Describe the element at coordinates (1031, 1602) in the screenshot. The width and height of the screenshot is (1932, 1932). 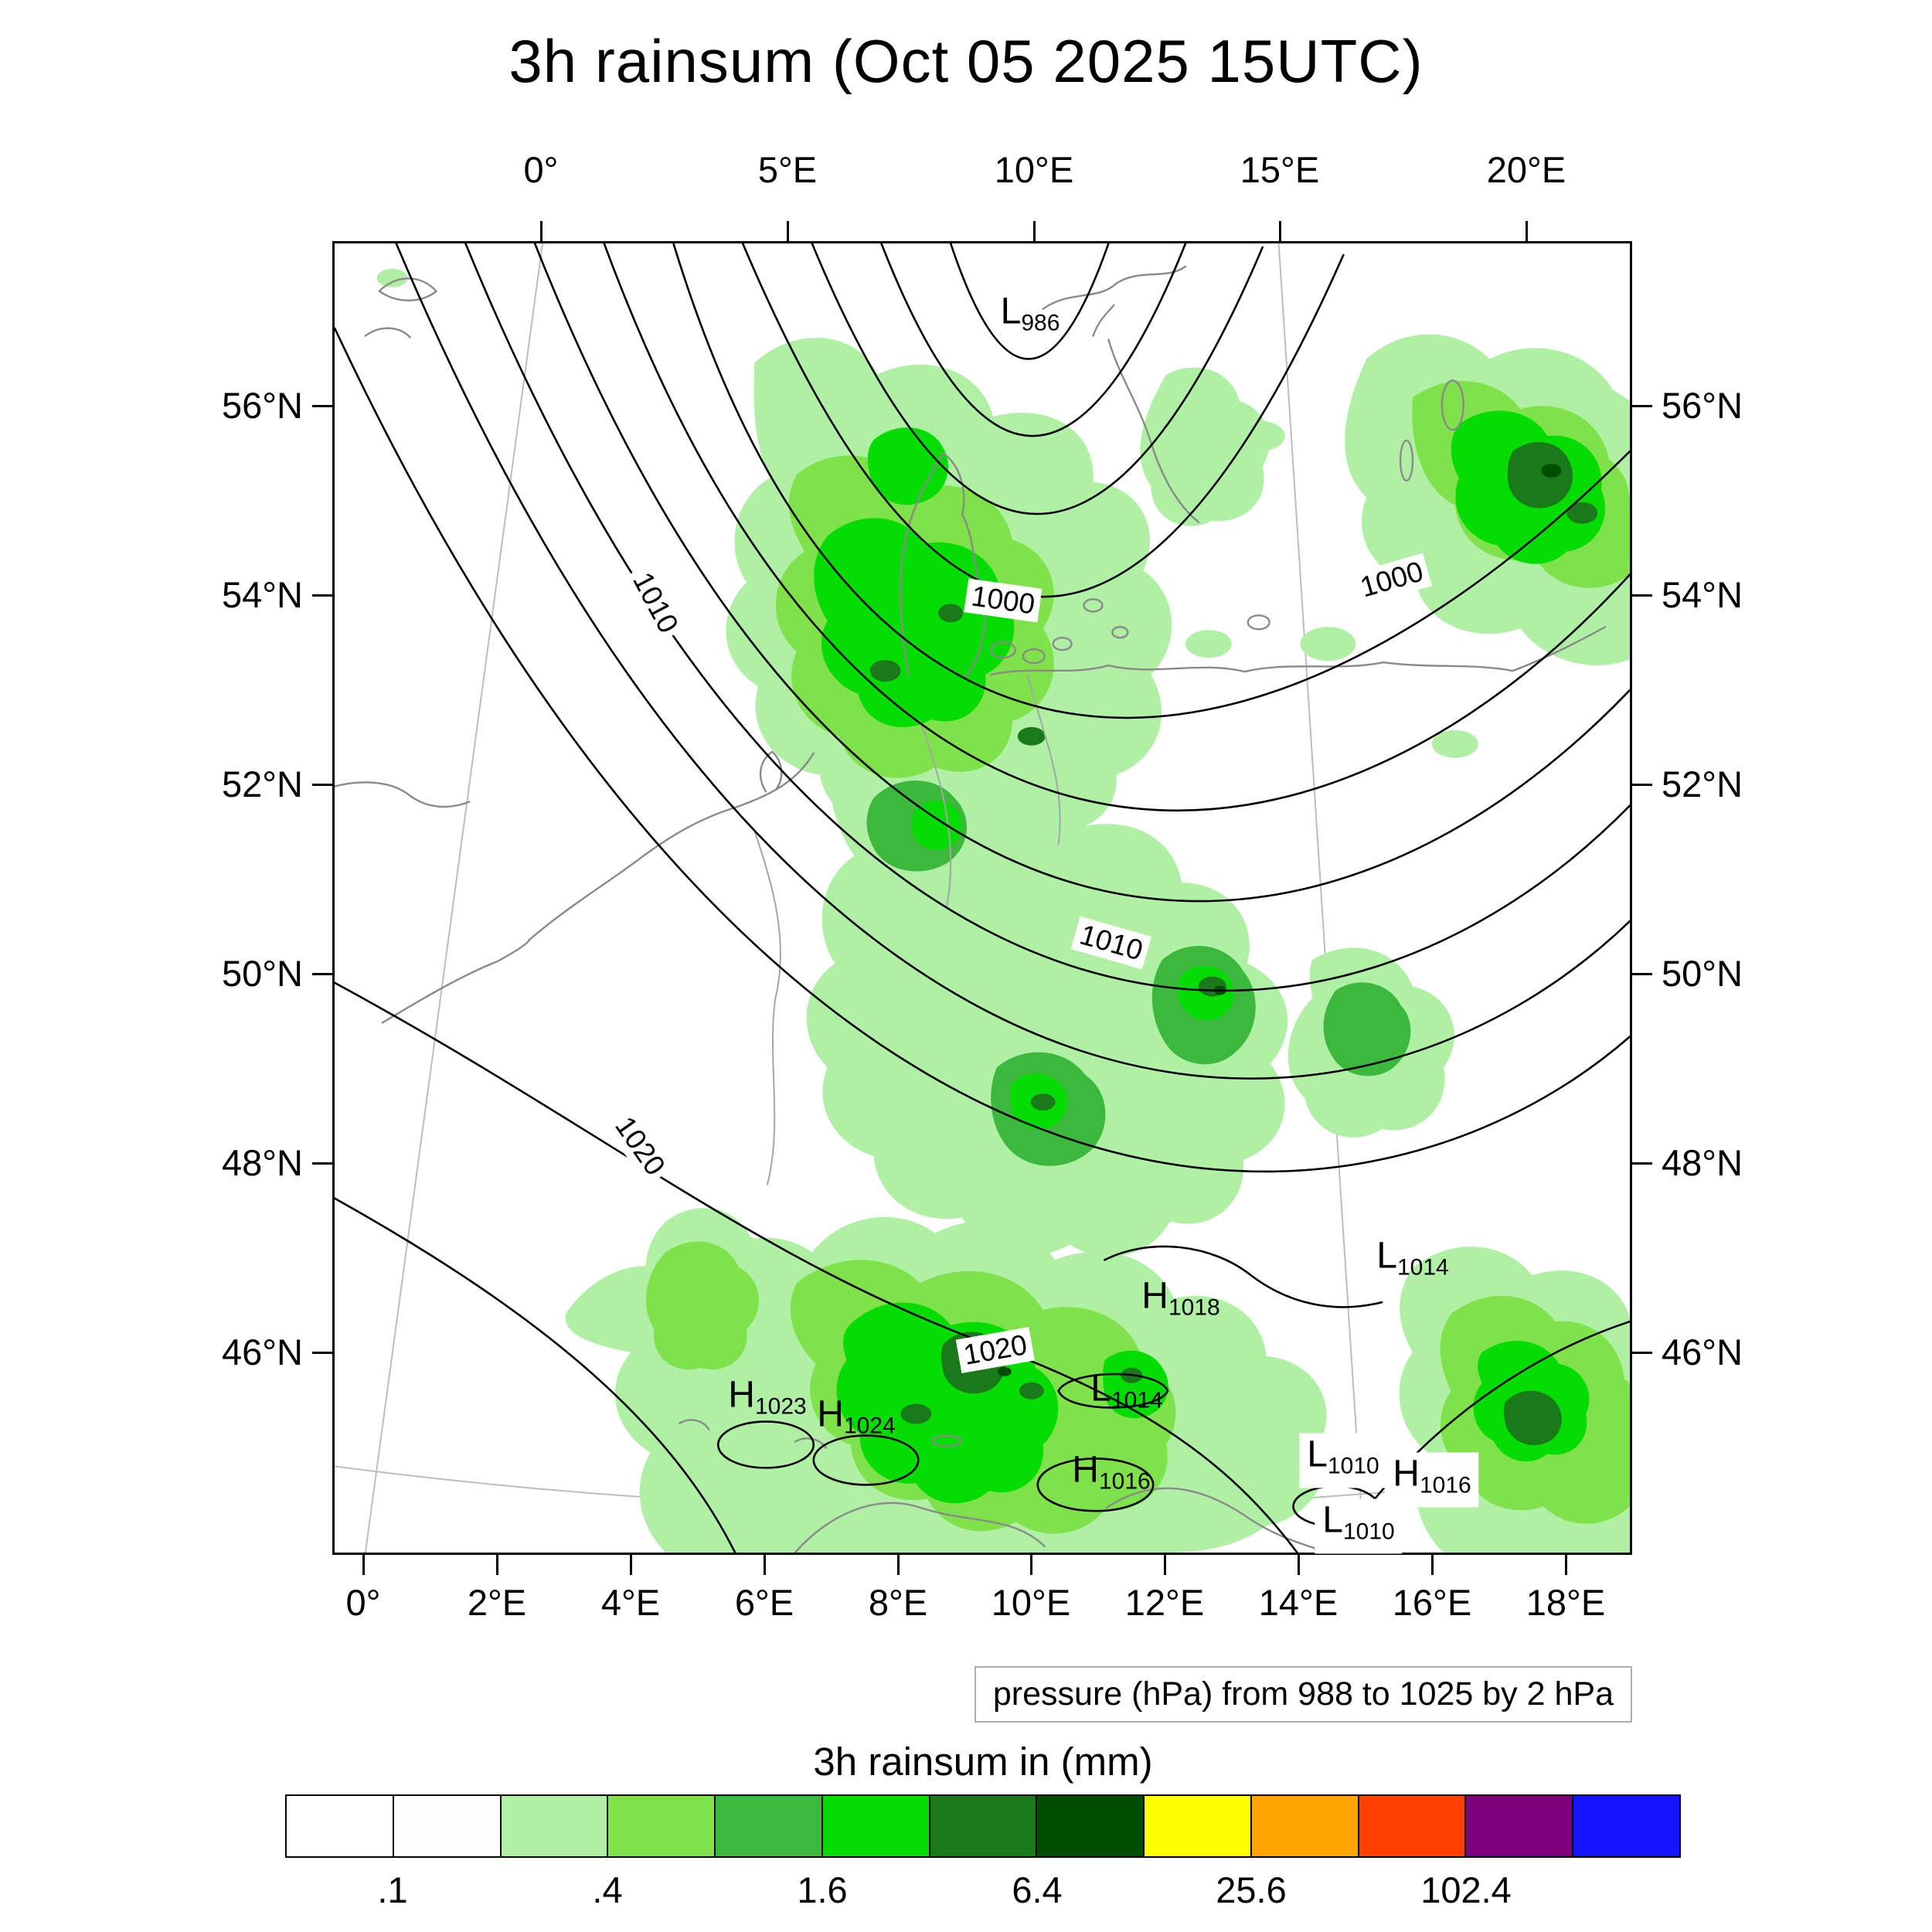
I see `bottom-axis-label: 10°E` at that location.